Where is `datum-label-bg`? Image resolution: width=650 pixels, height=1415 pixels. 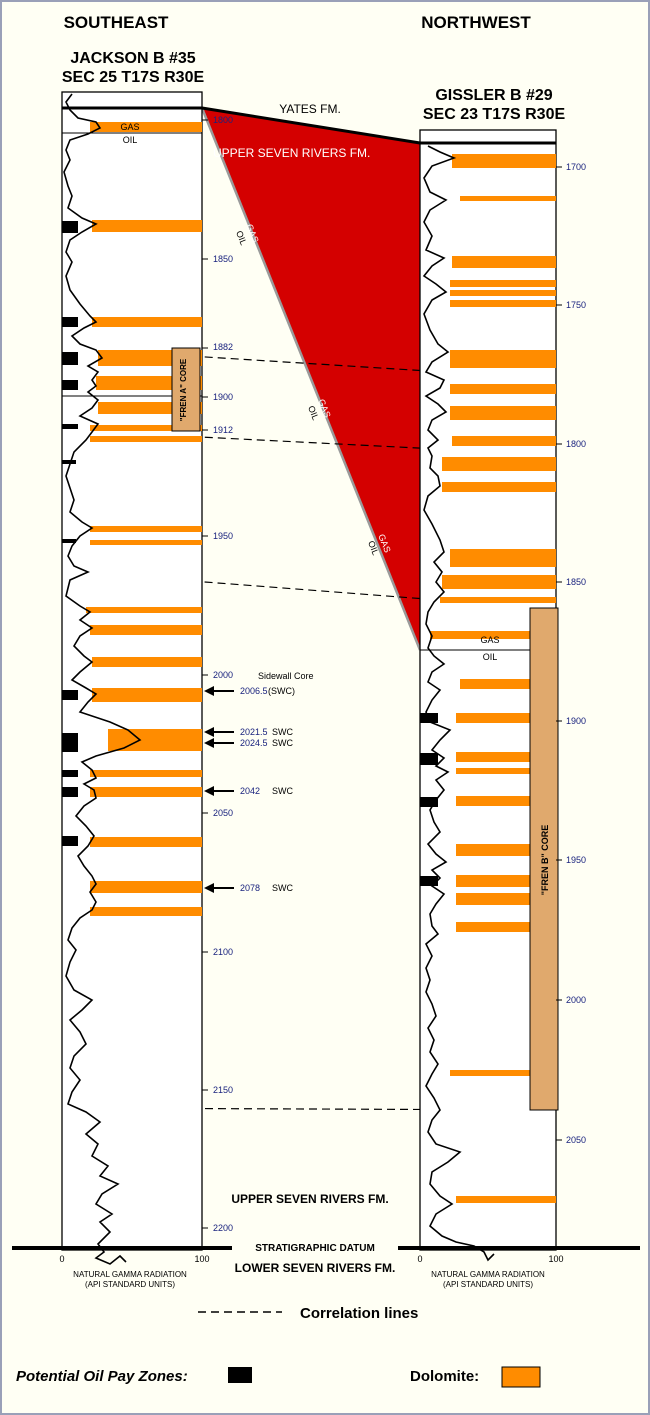
datum-label-bg is located at coordinates (315, 1247).